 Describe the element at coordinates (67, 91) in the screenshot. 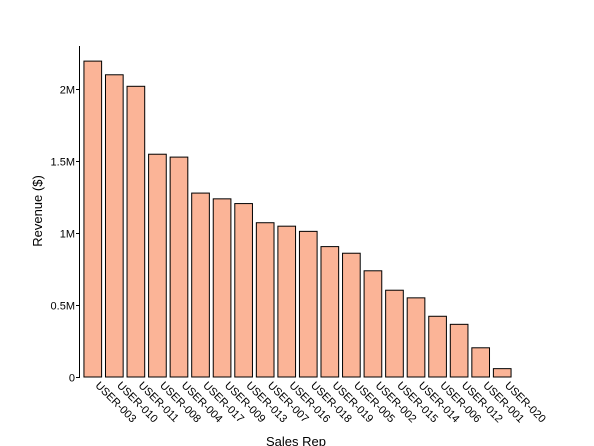

I see `y-tick-label: 2M` at that location.